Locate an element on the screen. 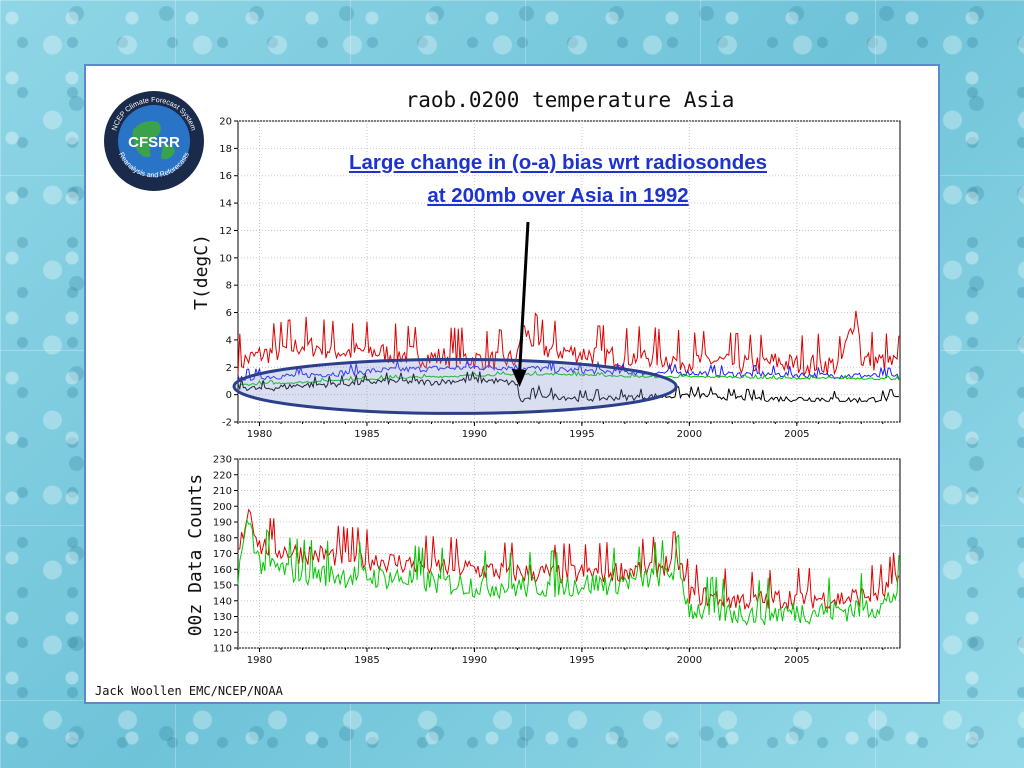 The width and height of the screenshot is (1024, 768). counts-series-green is located at coordinates (568, 572).